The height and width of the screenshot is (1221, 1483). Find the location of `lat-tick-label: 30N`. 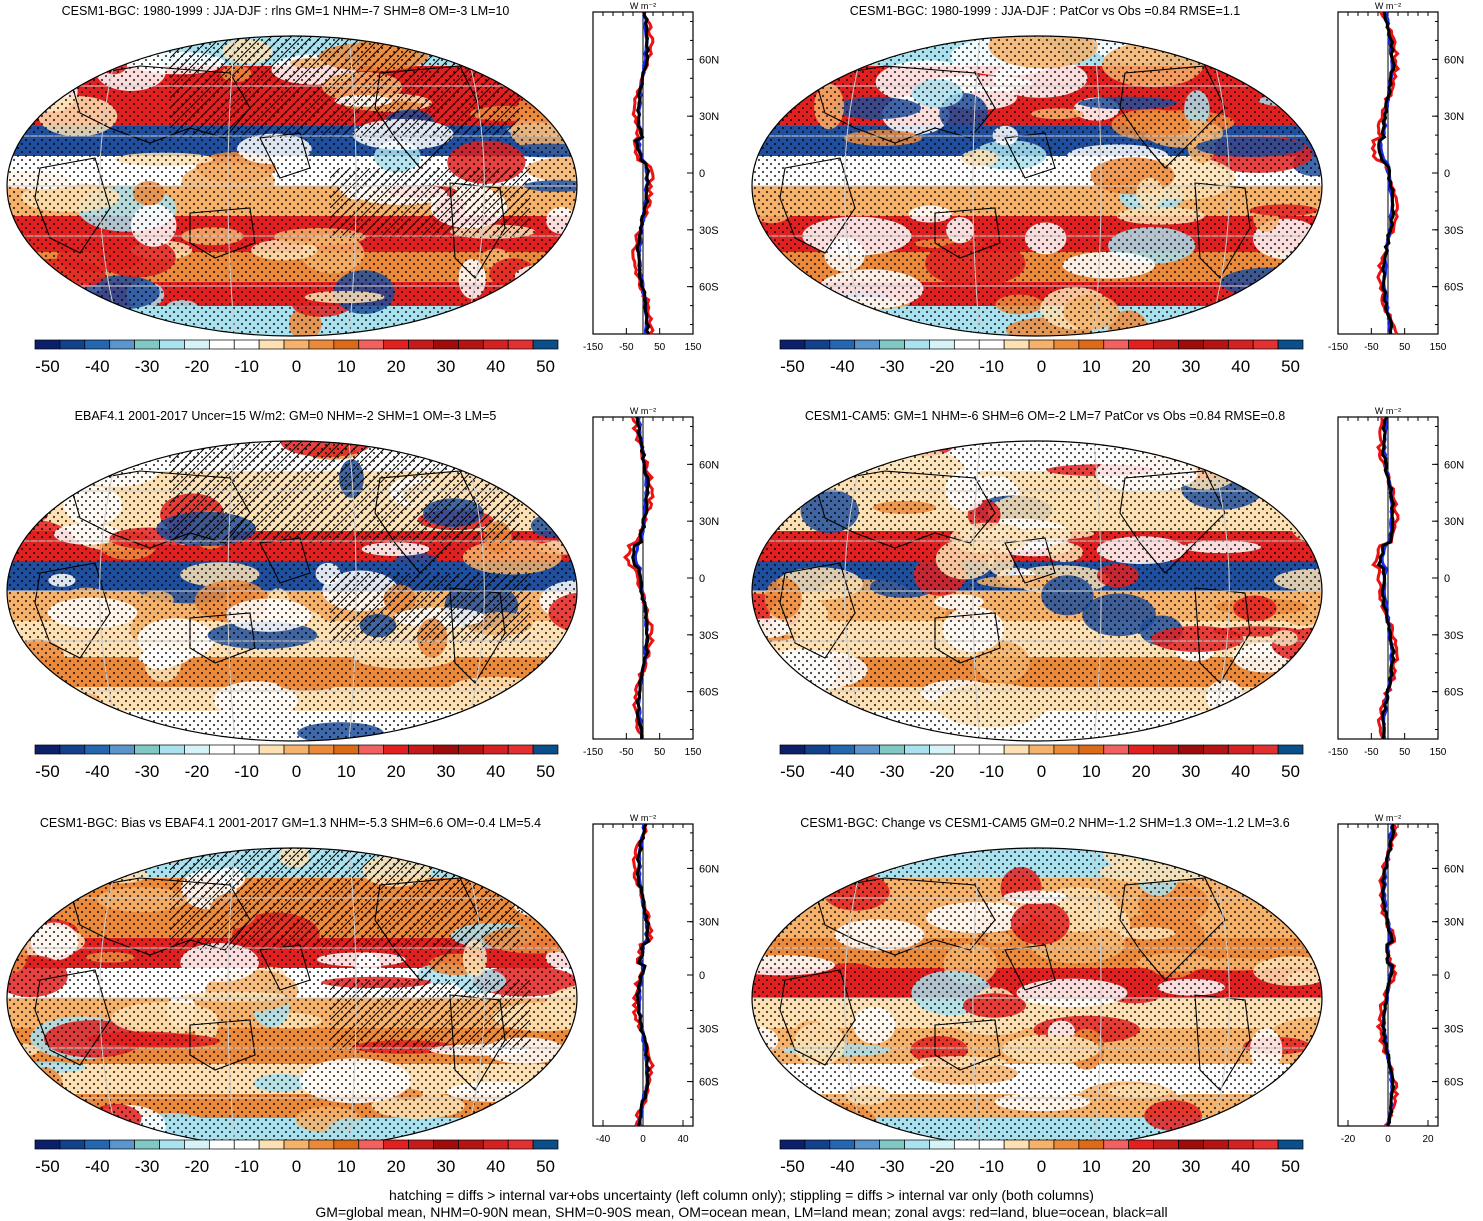

lat-tick-label: 30N is located at coordinates (1454, 522).